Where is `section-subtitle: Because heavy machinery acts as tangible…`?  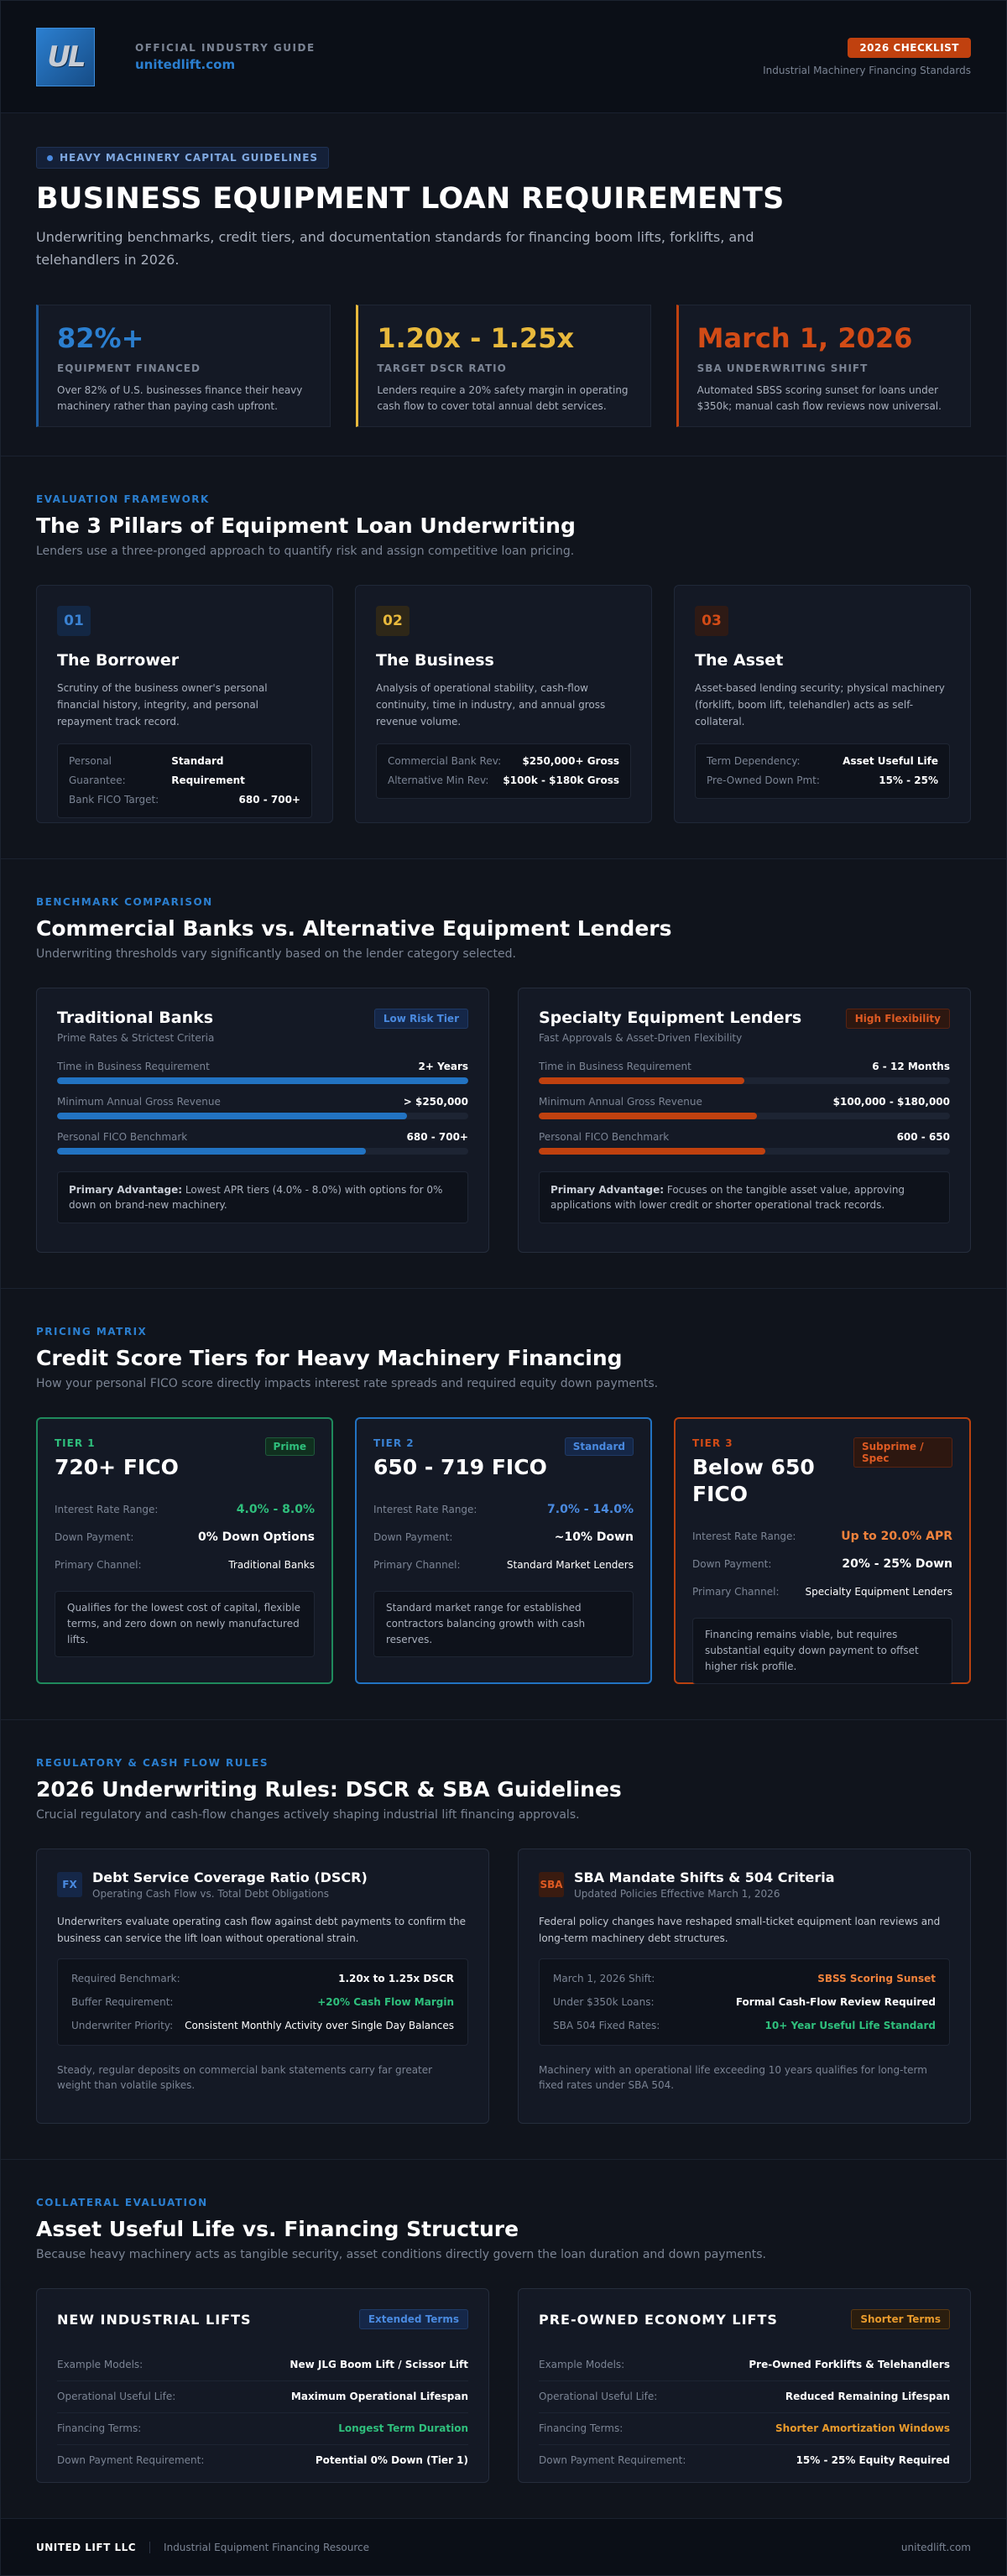
section-subtitle: Because heavy machinery acts as tangible… is located at coordinates (401, 2254).